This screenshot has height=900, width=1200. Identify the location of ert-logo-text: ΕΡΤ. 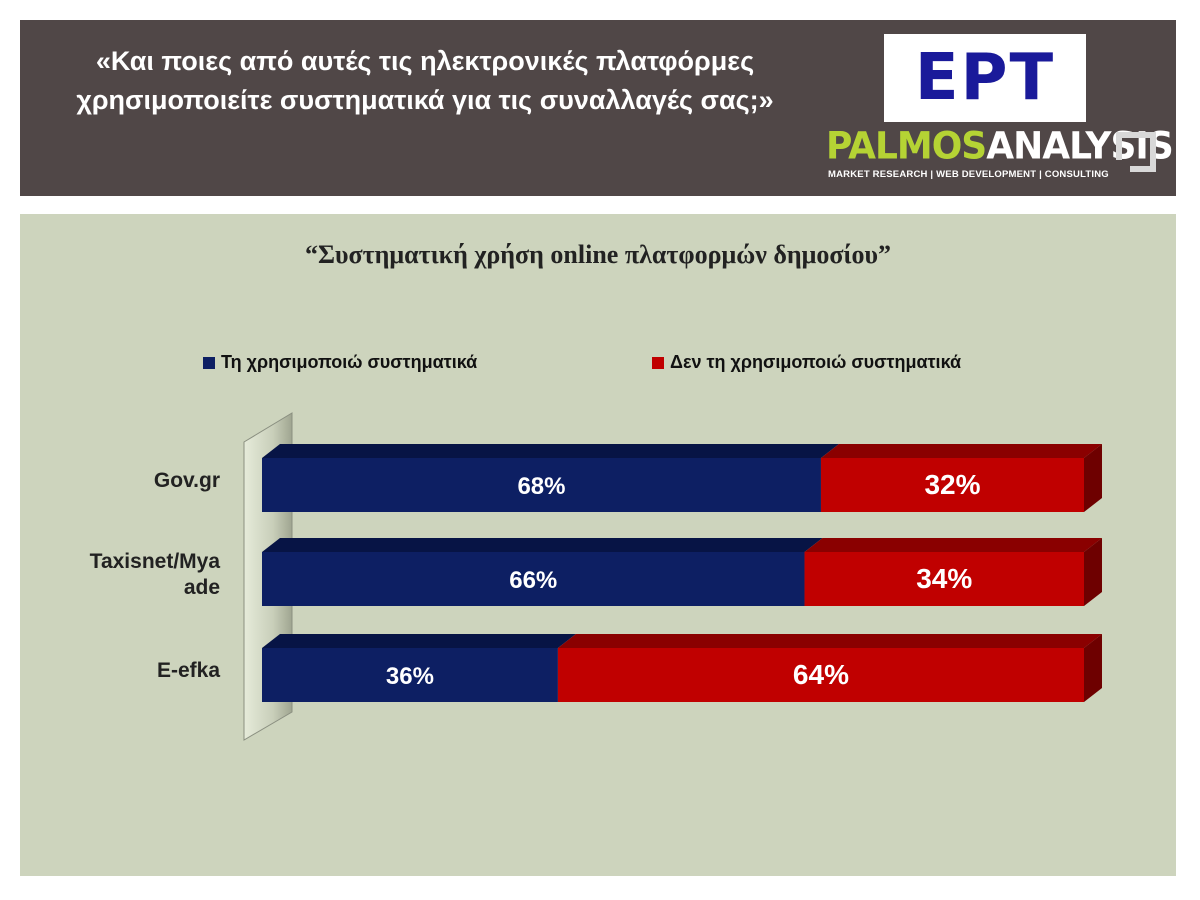
(985, 78).